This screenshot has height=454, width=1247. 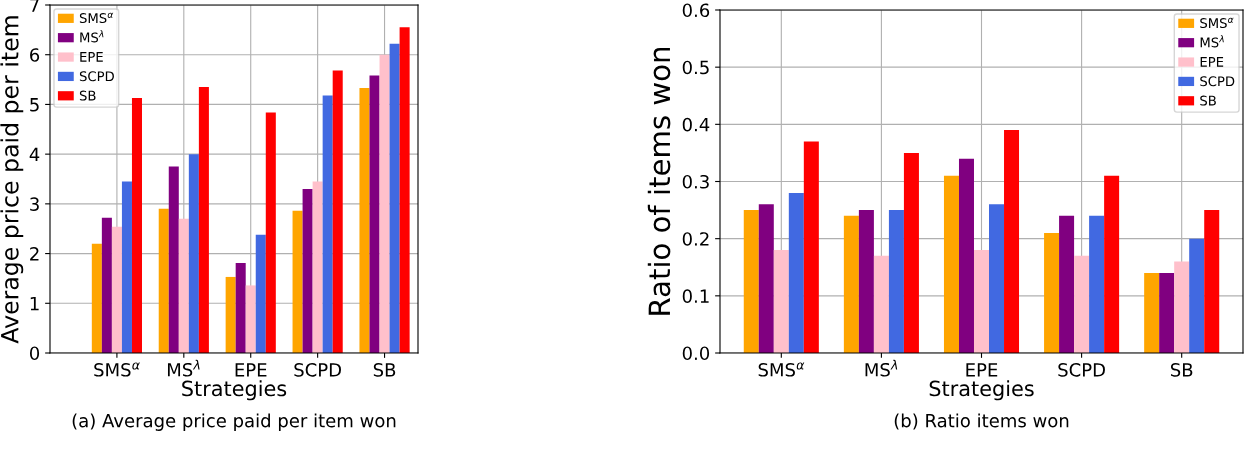 I want to click on y-axis-title: Ratio of items won, so click(x=659, y=181).